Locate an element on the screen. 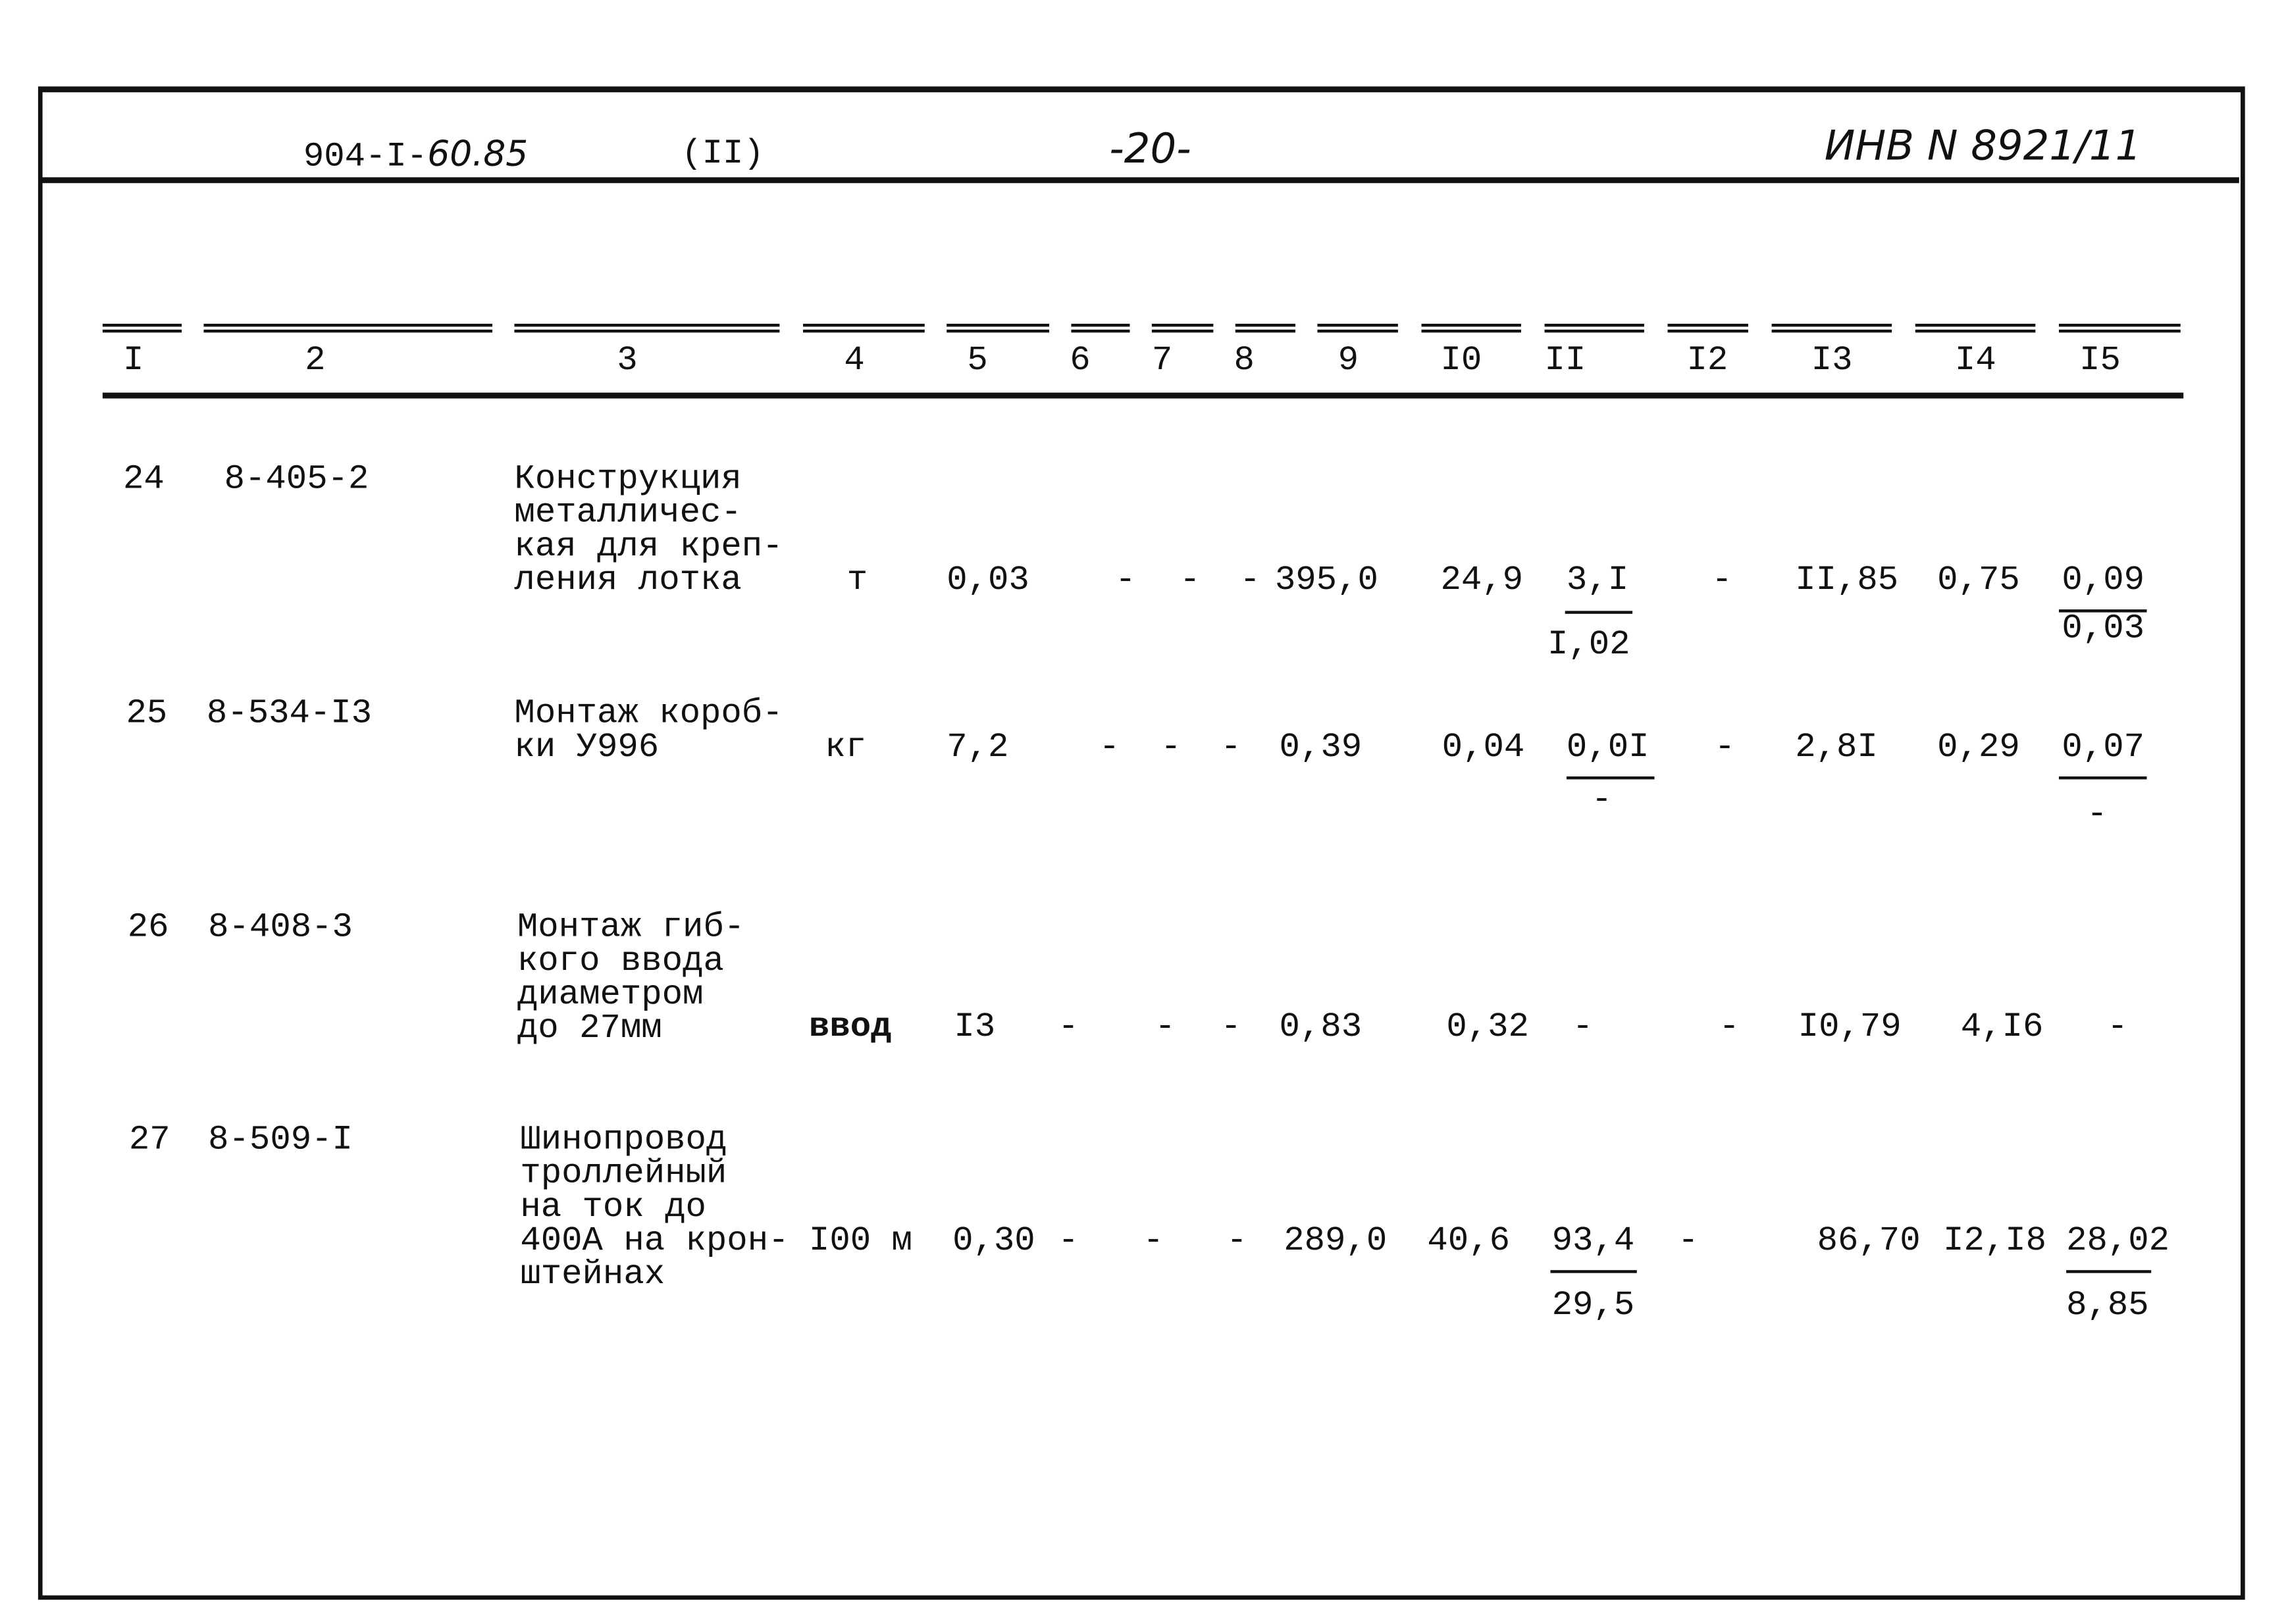 This screenshot has width=2286, height=1624. cell-c5: 0,03 is located at coordinates (988, 581).